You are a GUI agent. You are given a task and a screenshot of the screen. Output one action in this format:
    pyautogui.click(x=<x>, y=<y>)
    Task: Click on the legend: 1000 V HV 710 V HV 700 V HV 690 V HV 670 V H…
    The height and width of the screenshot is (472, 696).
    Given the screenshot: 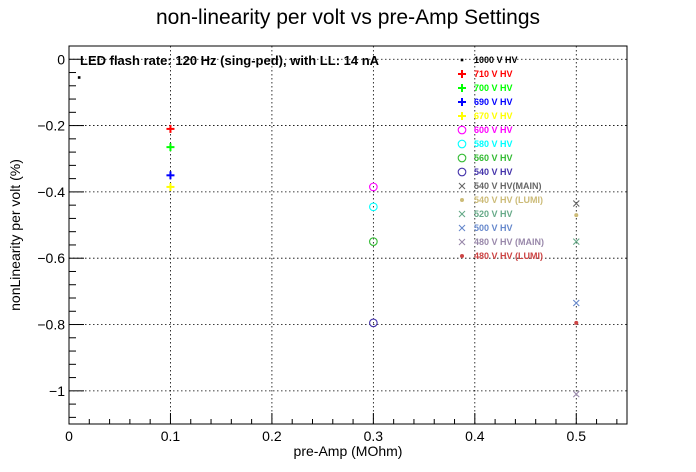 What is the action you would take?
    pyautogui.click(x=500, y=158)
    